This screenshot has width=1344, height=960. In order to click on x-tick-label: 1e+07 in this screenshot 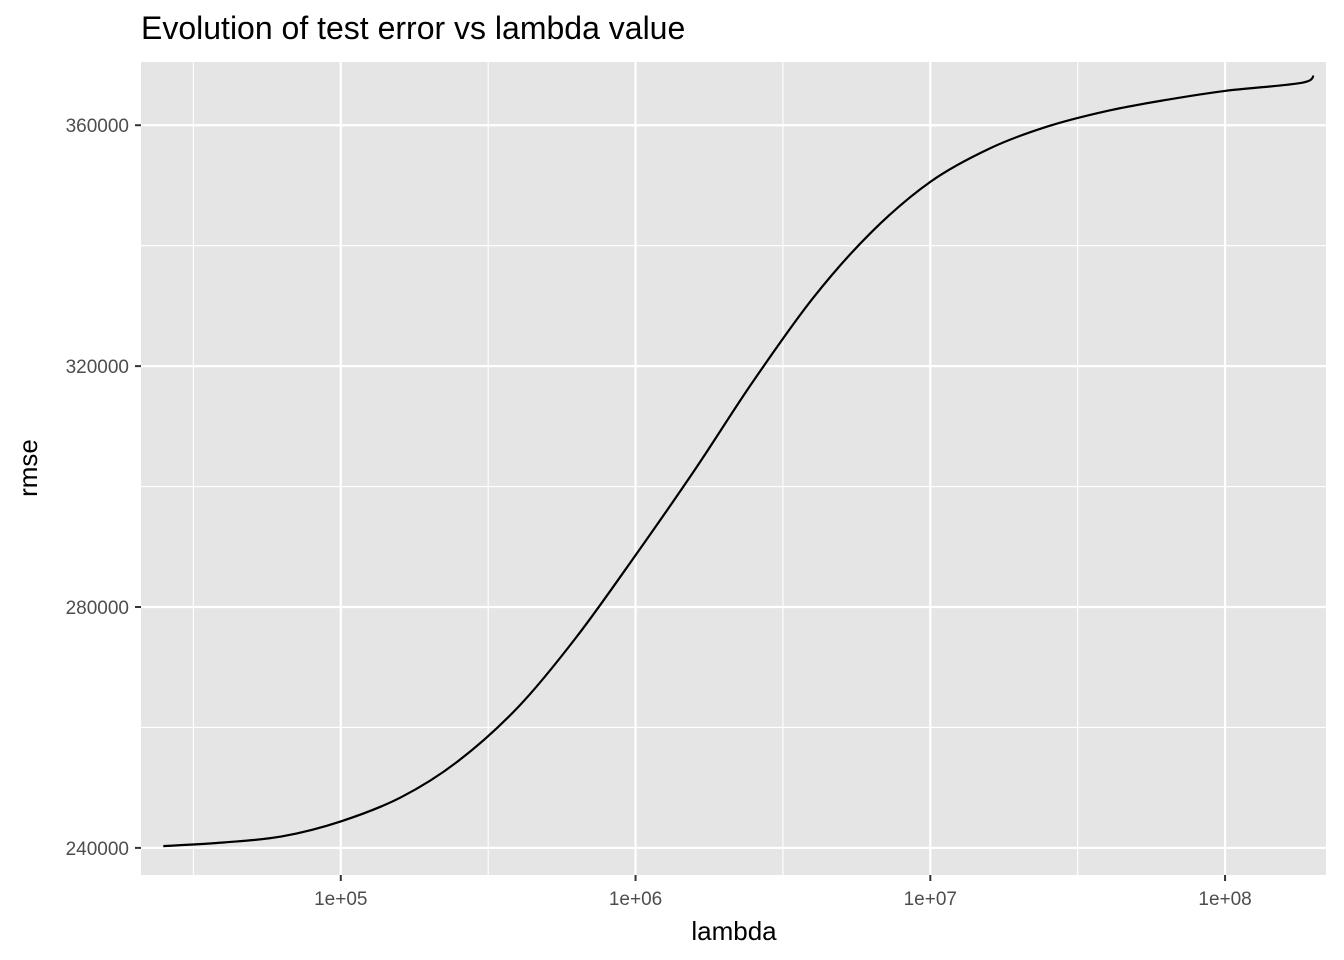, I will do `click(930, 899)`.